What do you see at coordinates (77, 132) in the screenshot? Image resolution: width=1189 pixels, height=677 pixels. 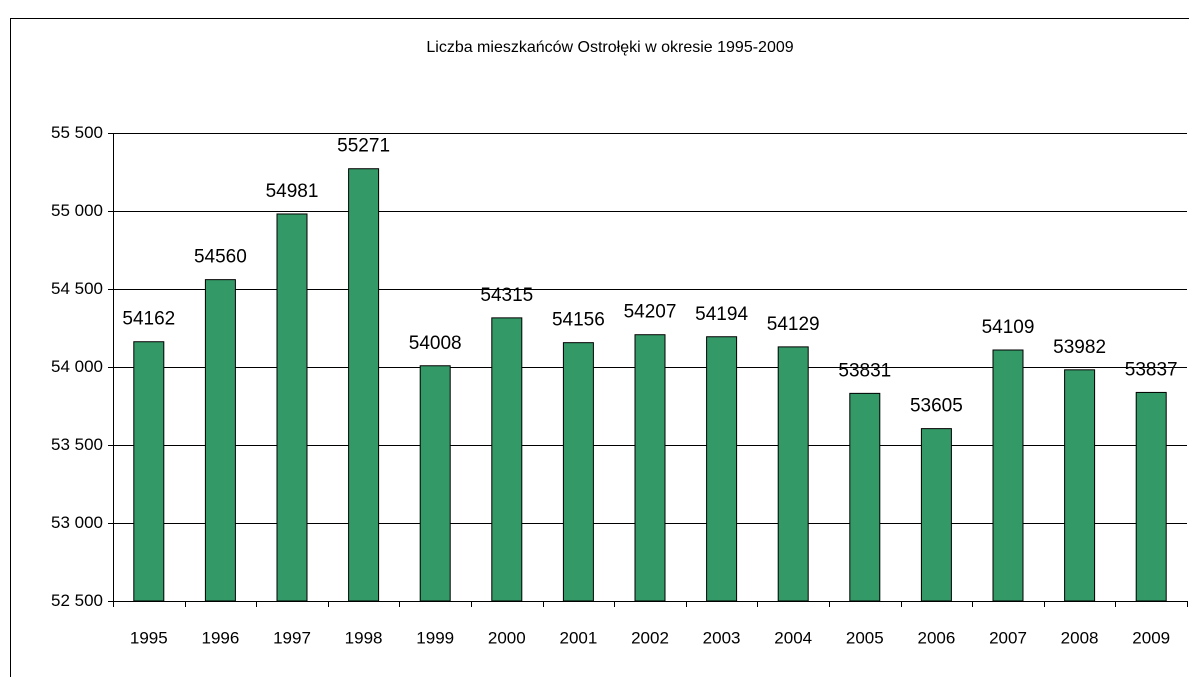 I see `y-tick-label: 55 500` at bounding box center [77, 132].